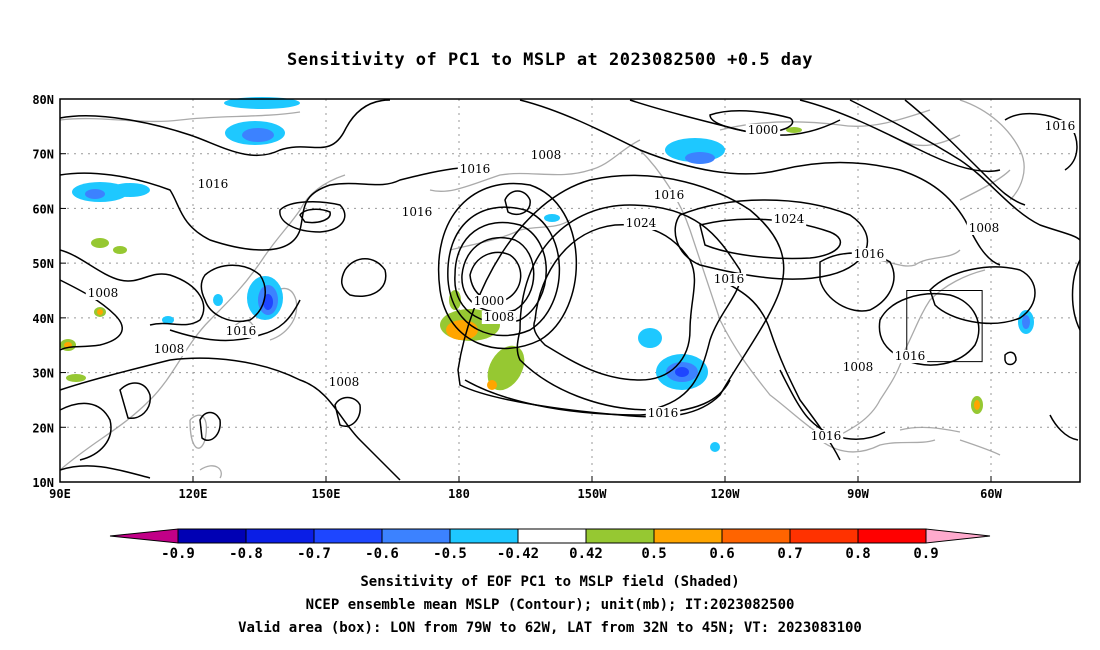 This screenshot has height=650, width=1100. What do you see at coordinates (193, 494) in the screenshot?
I see `lon-tick-label: 120E` at bounding box center [193, 494].